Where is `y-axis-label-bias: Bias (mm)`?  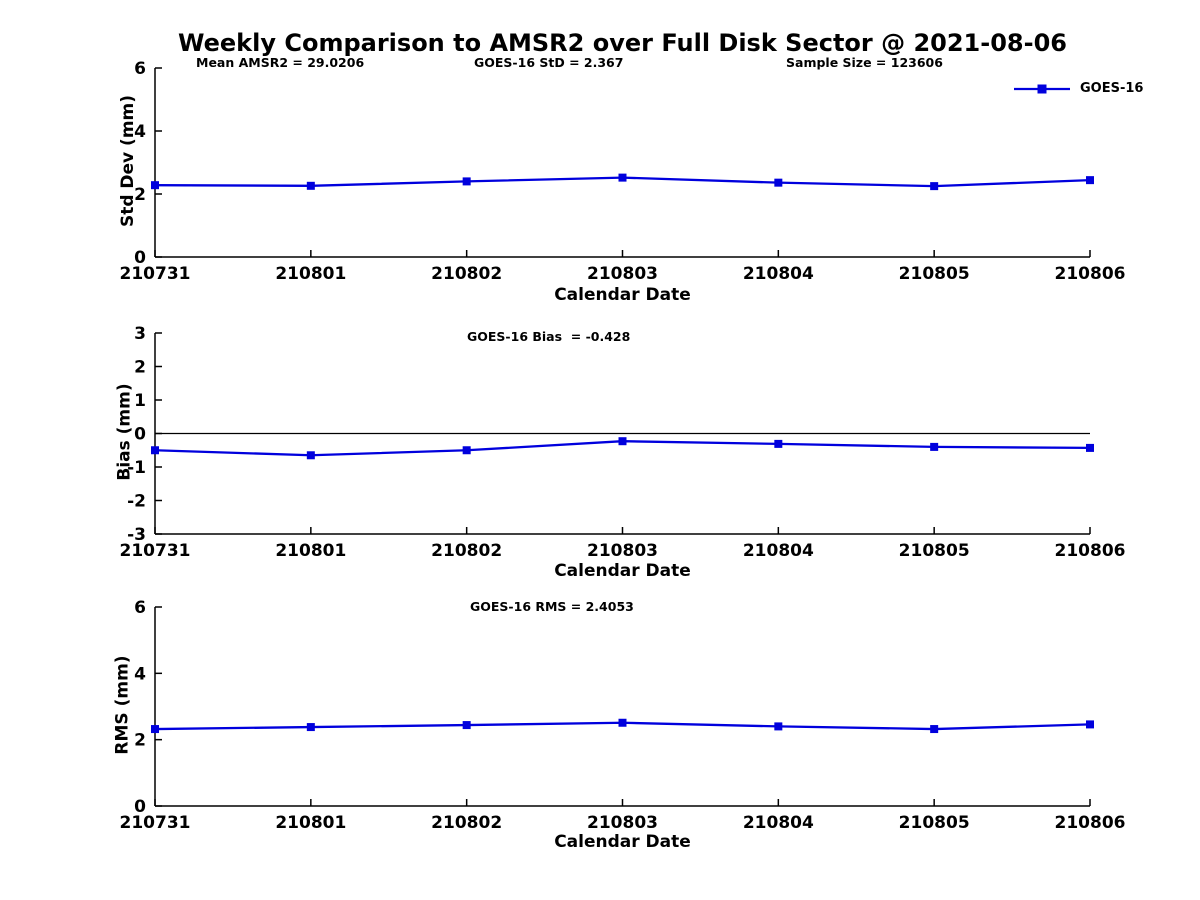 y-axis-label-bias: Bias (mm) is located at coordinates (124, 432).